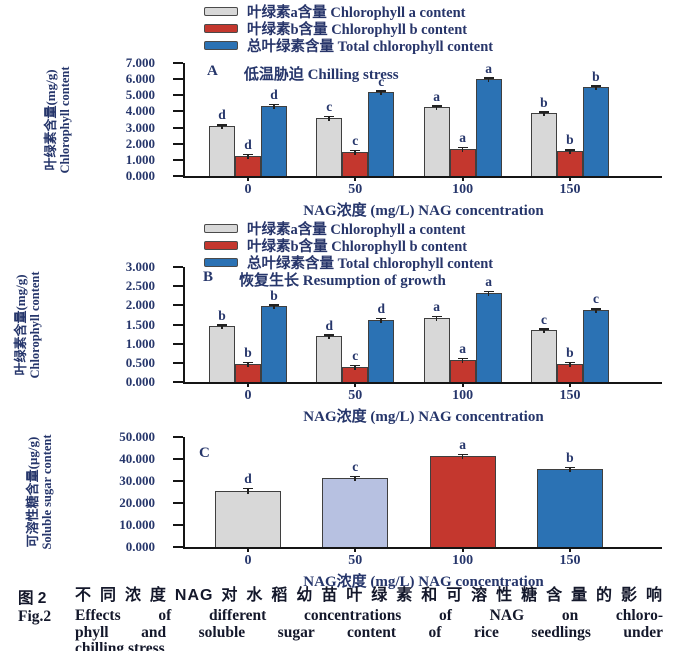 This screenshot has height=651, width=683. I want to click on panel-title: B 恢复生长 Resumption of growth, so click(324, 279).